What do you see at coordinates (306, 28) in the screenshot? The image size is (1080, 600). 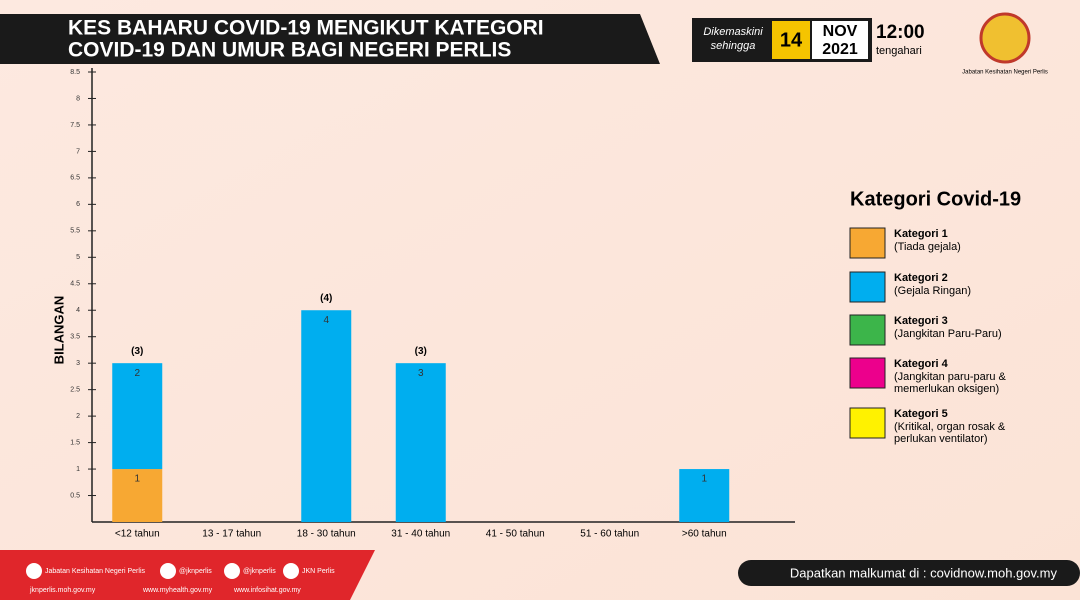 I see `title: KES BAHARU COVID-19 MENGIKUT KATEGORI` at bounding box center [306, 28].